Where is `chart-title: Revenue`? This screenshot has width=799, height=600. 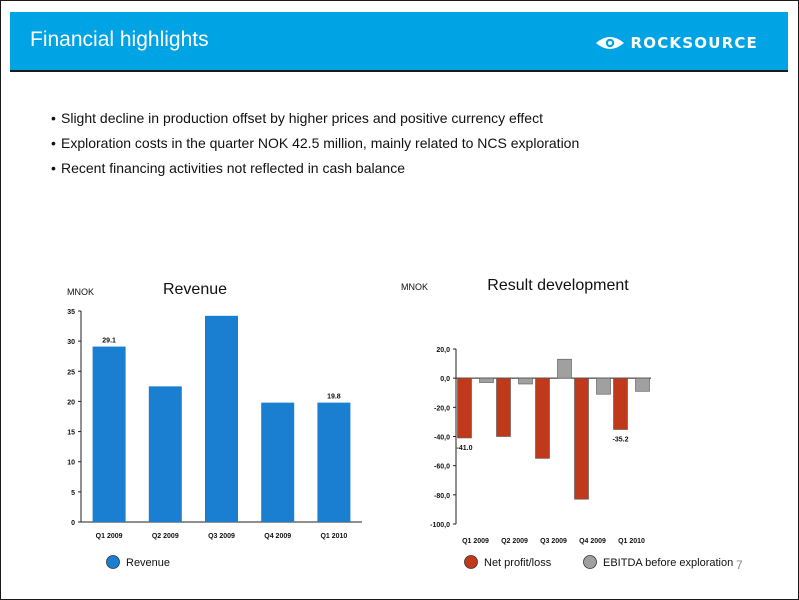
chart-title: Revenue is located at coordinates (195, 289).